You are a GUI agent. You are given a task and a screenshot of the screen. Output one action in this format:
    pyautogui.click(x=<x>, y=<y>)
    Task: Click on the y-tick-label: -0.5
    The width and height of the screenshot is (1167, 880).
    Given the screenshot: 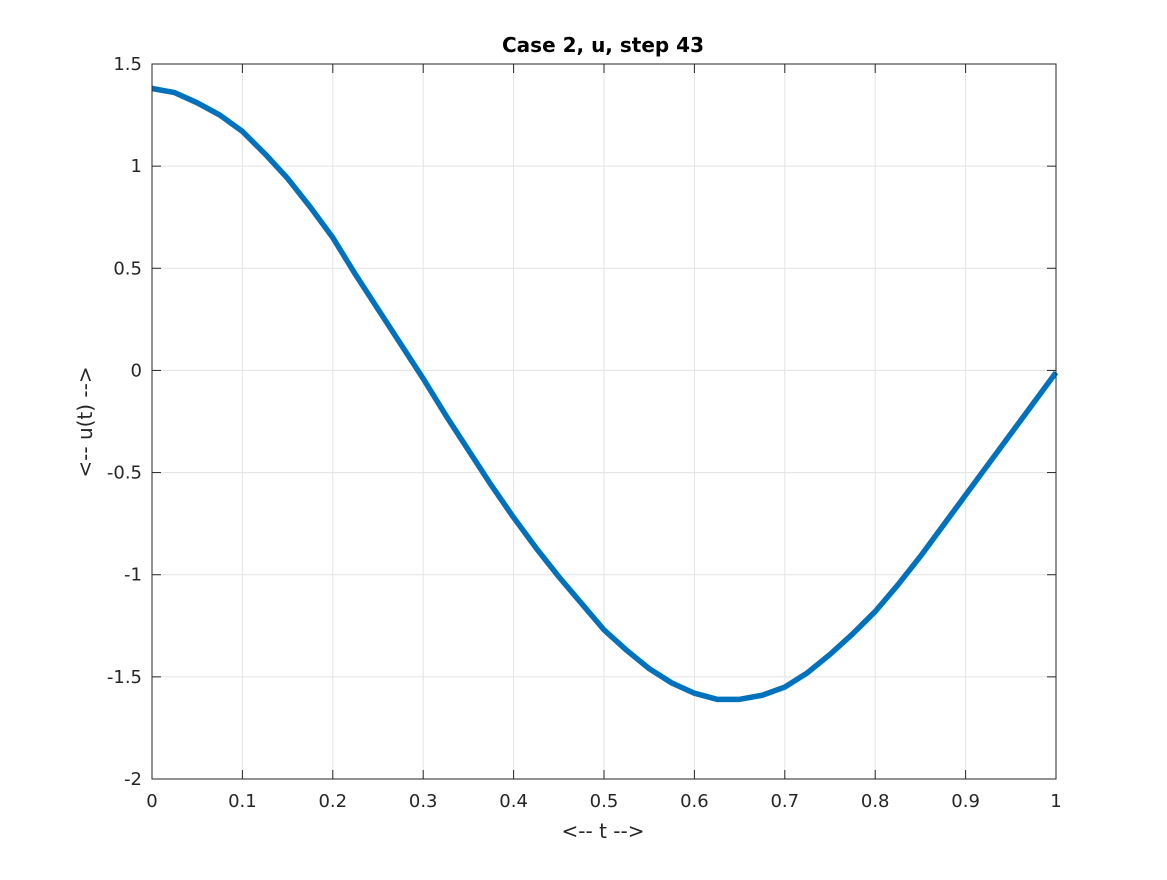 What is the action you would take?
    pyautogui.click(x=124, y=473)
    